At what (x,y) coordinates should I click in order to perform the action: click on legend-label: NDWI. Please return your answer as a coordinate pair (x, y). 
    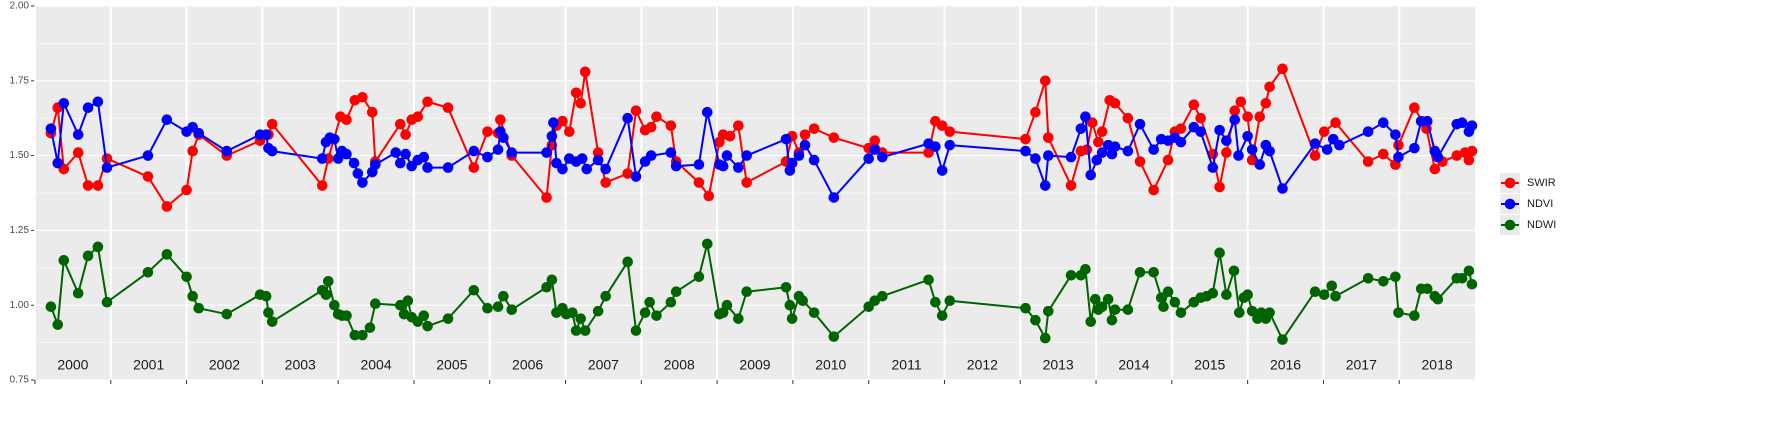
    Looking at the image, I should click on (1541, 225).